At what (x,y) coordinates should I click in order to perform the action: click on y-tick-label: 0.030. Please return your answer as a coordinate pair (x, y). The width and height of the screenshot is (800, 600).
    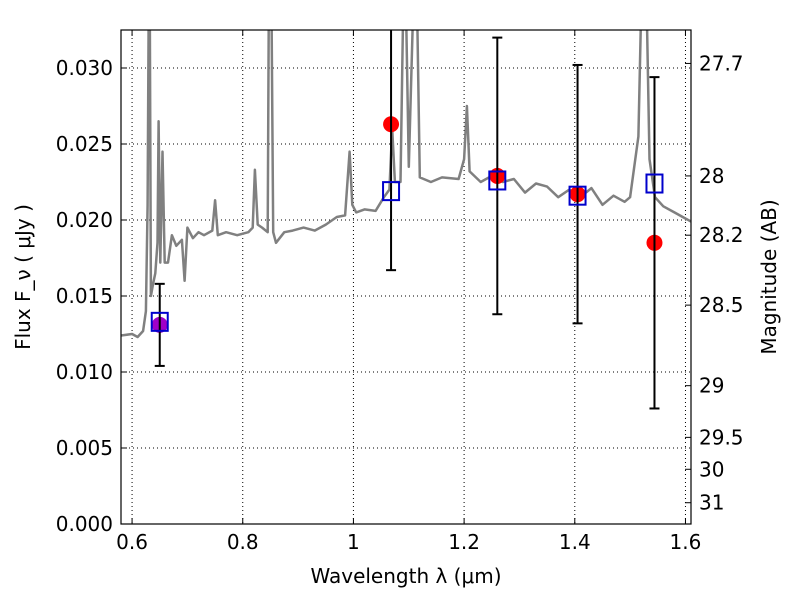
    Looking at the image, I should click on (84, 68).